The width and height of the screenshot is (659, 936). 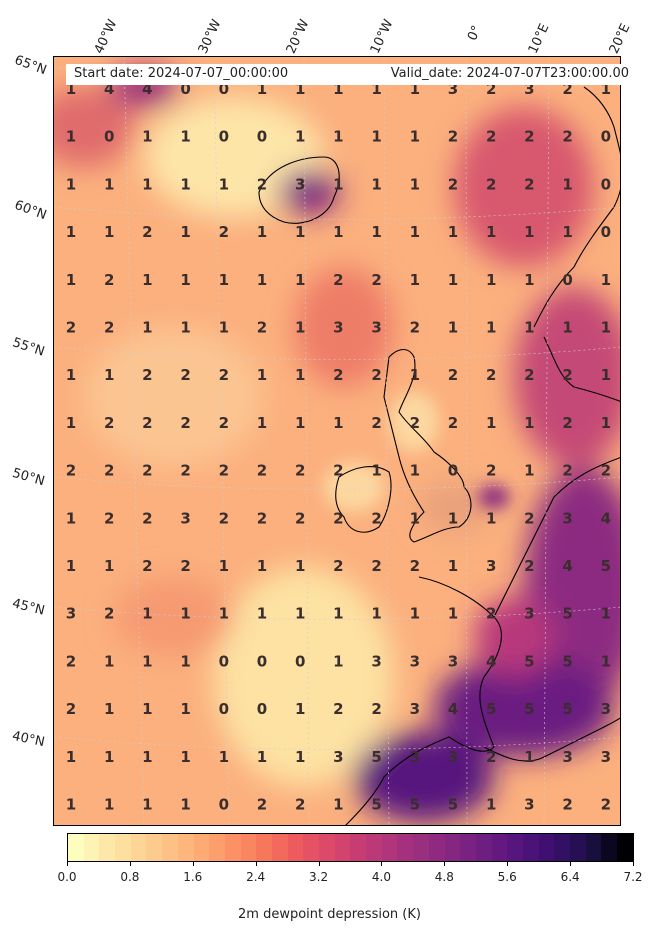 I want to click on colorbar-tick-label: 4.0, so click(x=381, y=877).